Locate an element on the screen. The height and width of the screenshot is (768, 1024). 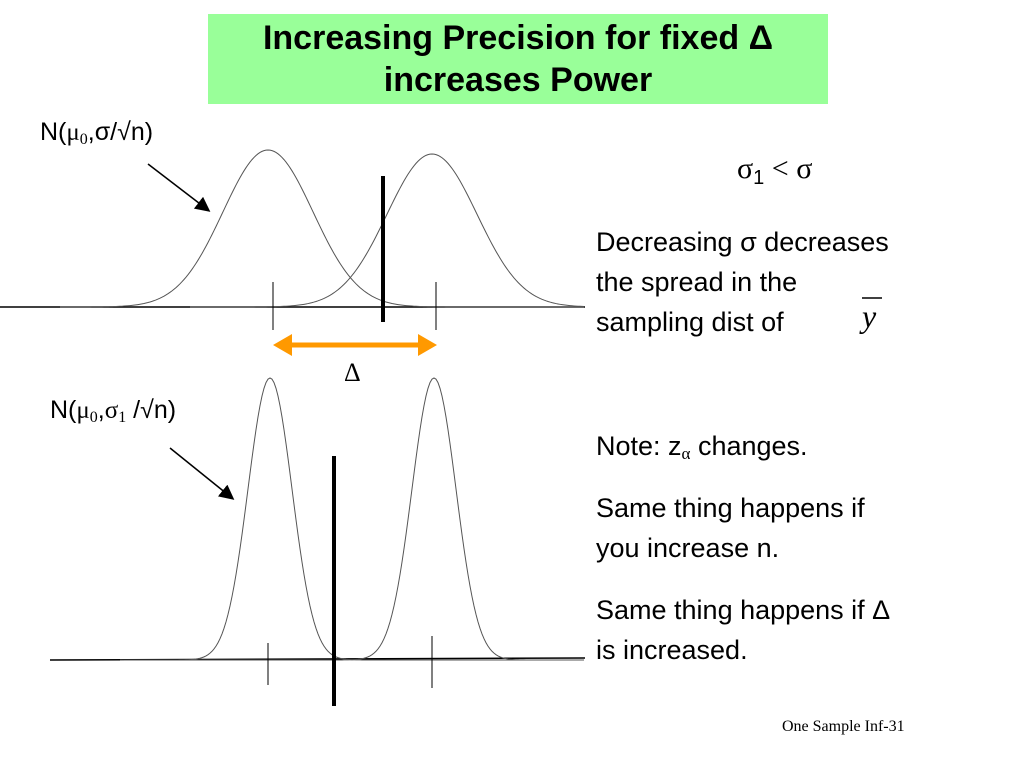
paragraph-note: Note: zα changes. is located at coordinates (702, 450).